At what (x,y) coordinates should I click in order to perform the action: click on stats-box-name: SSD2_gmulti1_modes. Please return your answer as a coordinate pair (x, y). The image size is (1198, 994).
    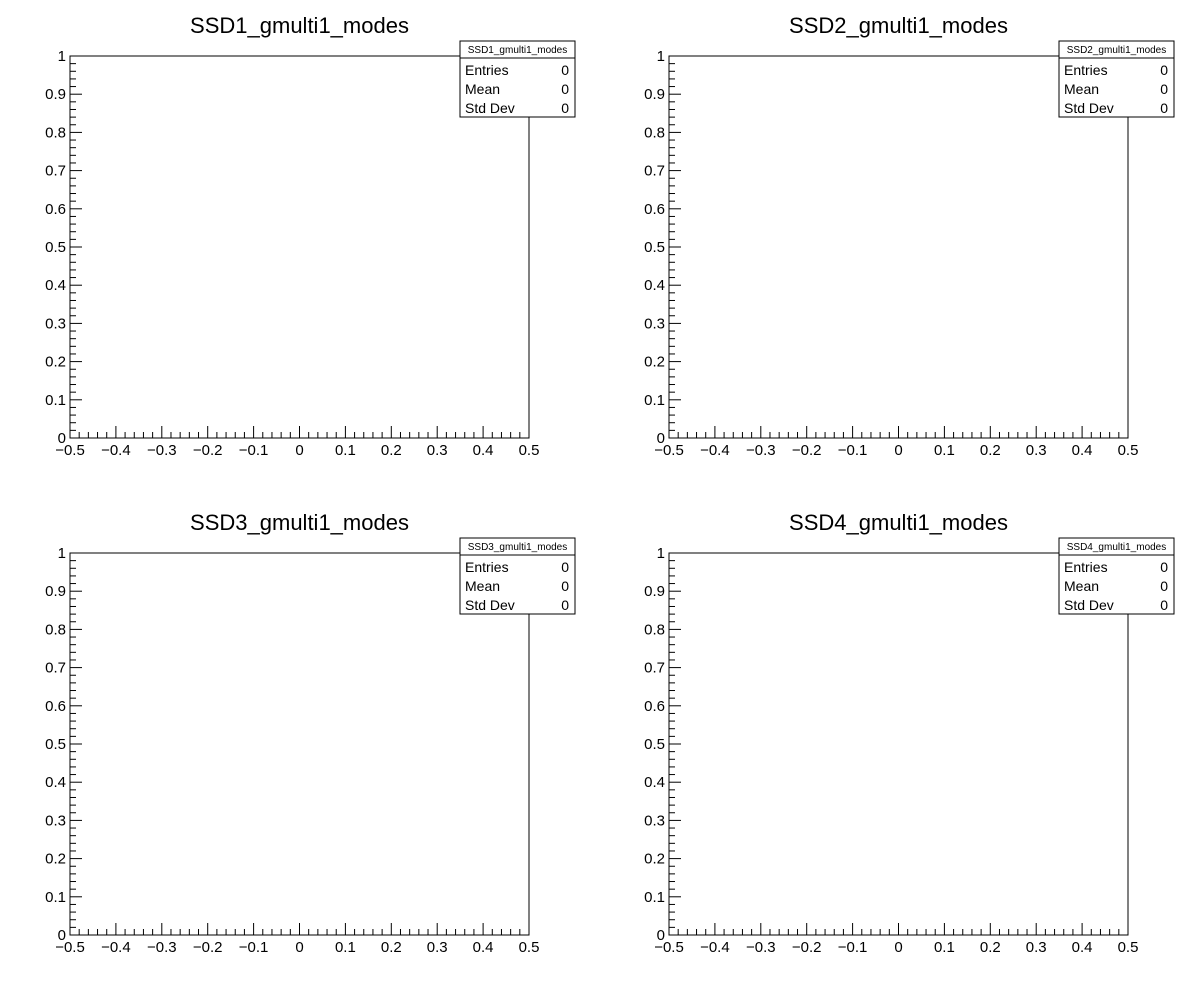
    Looking at the image, I should click on (1117, 50).